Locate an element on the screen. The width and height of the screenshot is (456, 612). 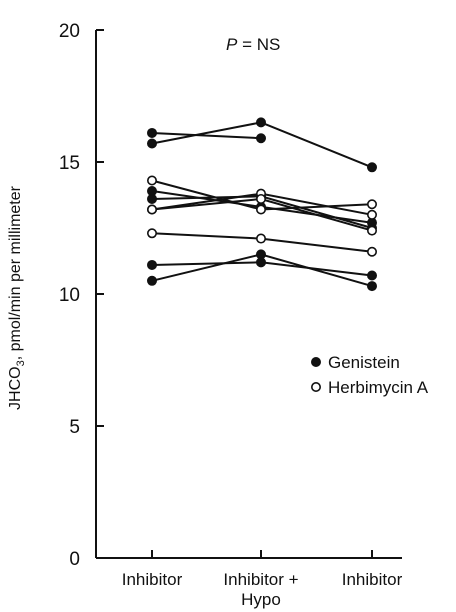
legend: Genistein Herbimycin A is located at coordinates (369, 375).